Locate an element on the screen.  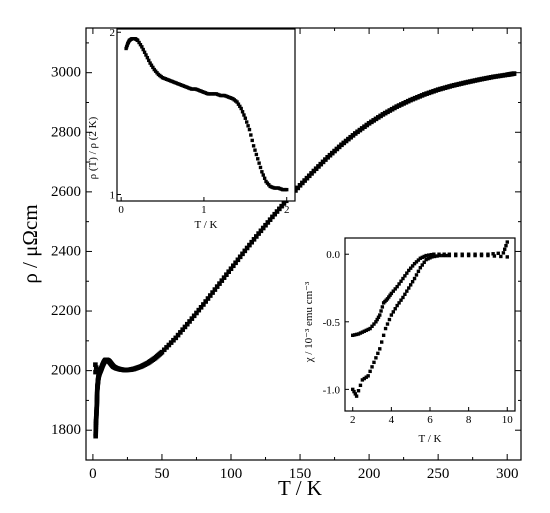
inset-lower-y-tick-label: -1.0 is located at coordinates (332, 390).